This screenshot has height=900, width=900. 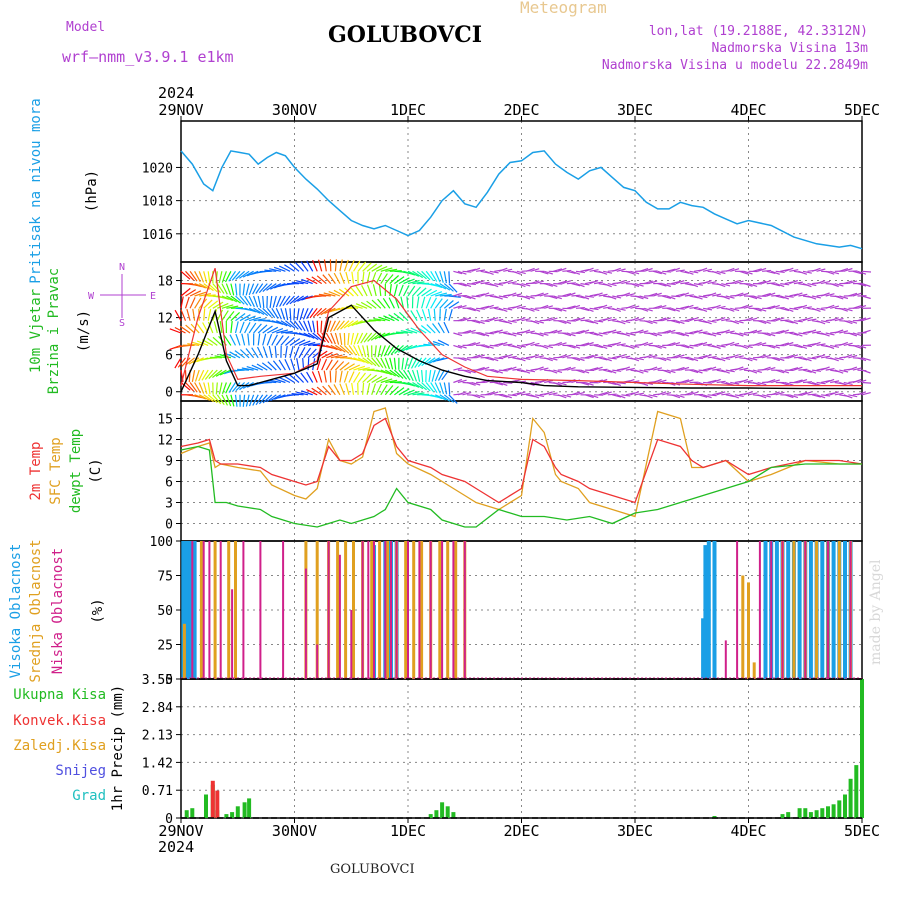 What do you see at coordinates (862, 831) in the screenshot?
I see `x-tick-label-bottom: 5DEC` at bounding box center [862, 831].